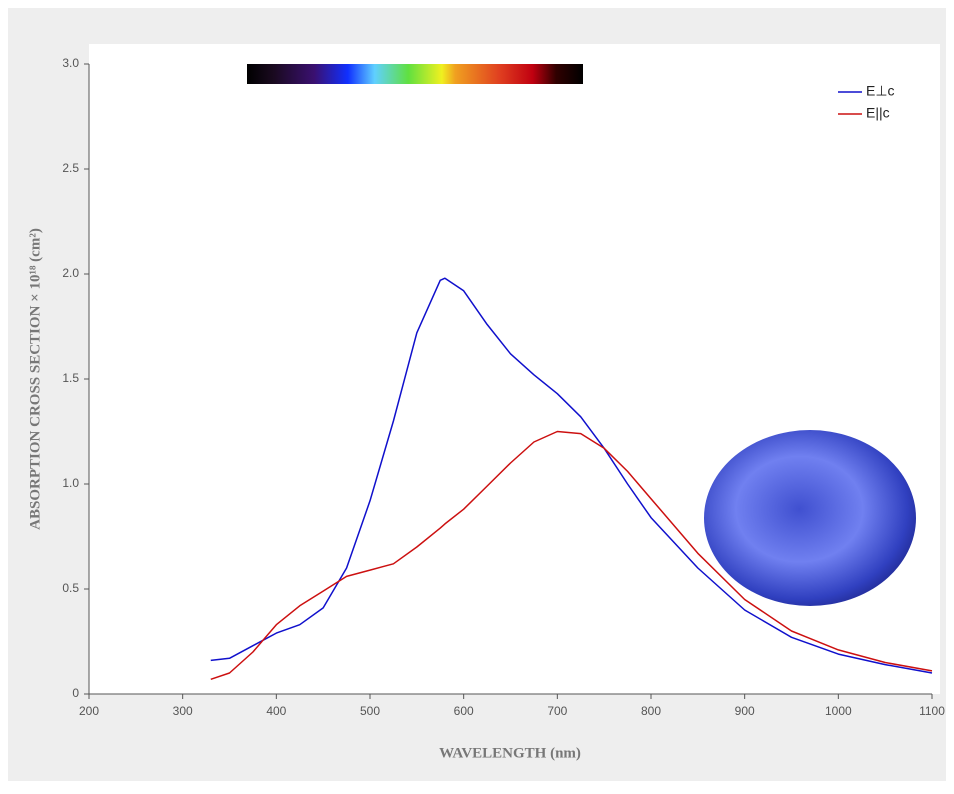  I want to click on spectrum-bar, so click(415, 74).